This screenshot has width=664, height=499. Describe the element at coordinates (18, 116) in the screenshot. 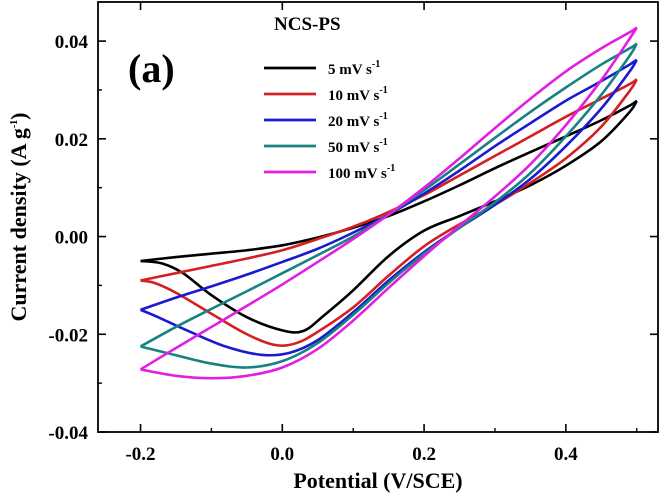

I see `y-axis-title-close: )` at that location.